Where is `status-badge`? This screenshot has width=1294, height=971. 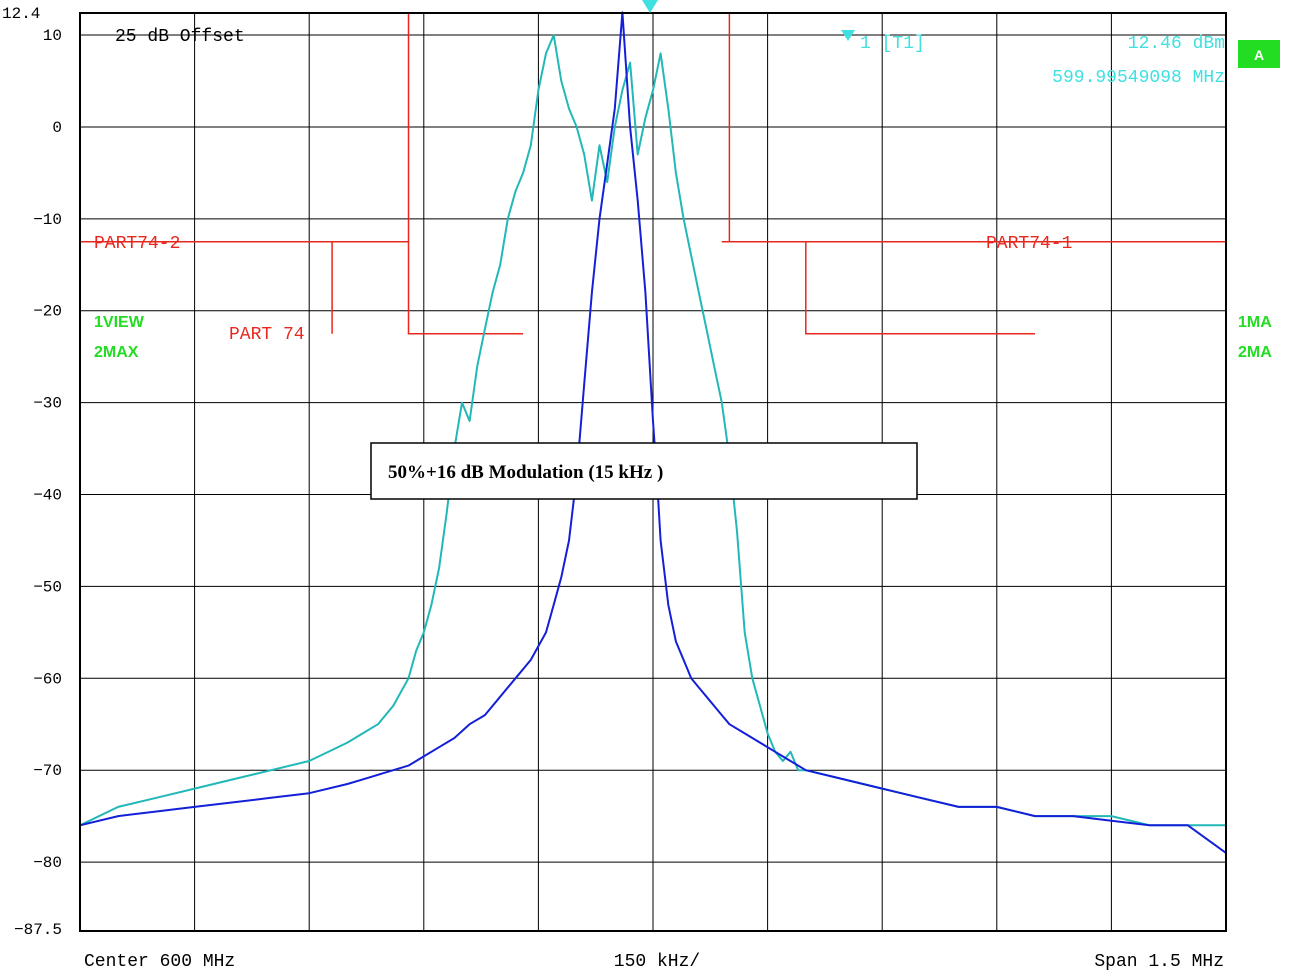 status-badge is located at coordinates (1259, 54).